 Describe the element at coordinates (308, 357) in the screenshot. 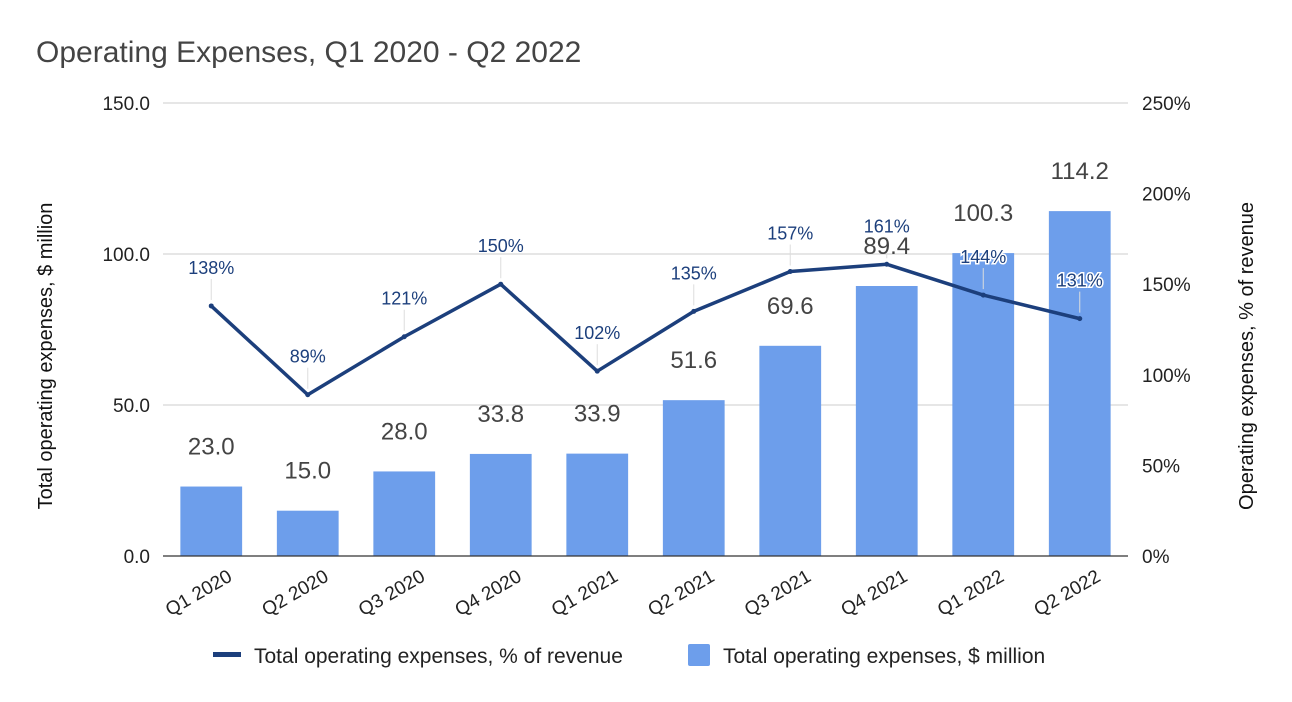

I see `line-value-label: 89%` at that location.